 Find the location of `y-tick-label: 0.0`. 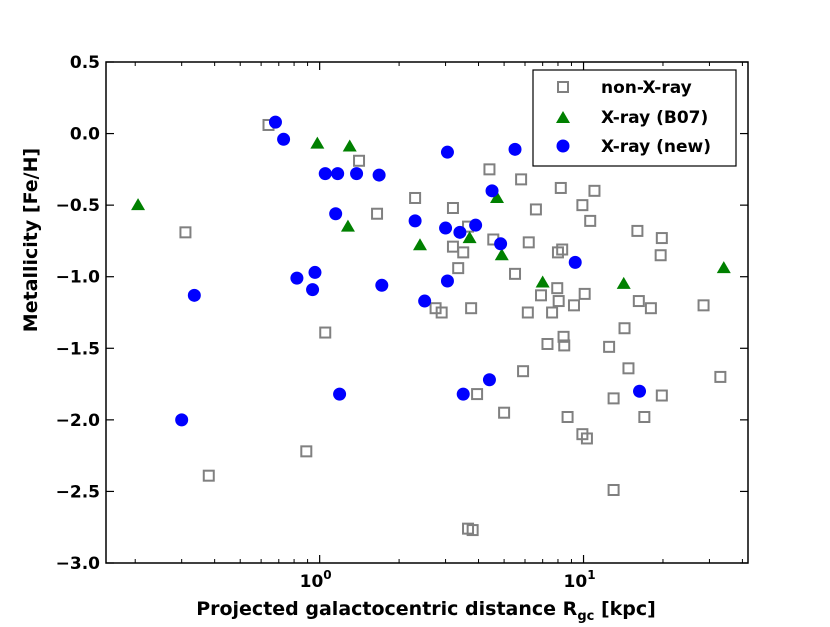

y-tick-label: 0.0 is located at coordinates (85, 135).